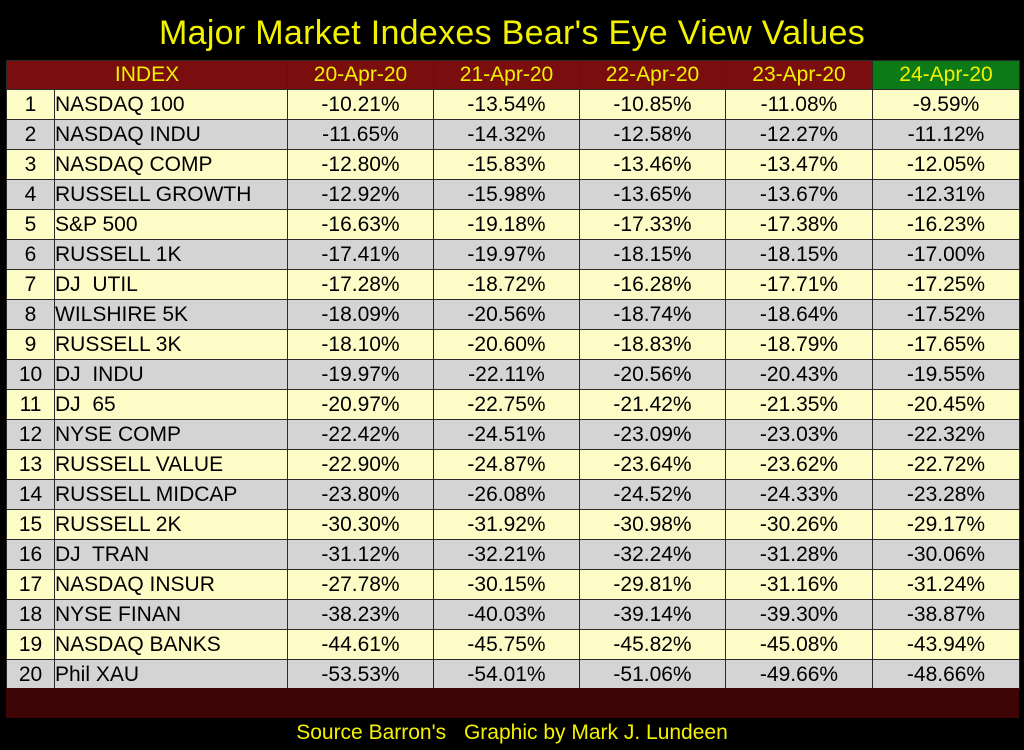 Image resolution: width=1024 pixels, height=750 pixels. What do you see at coordinates (946, 644) in the screenshot?
I see `row-value-5: -43.94%` at bounding box center [946, 644].